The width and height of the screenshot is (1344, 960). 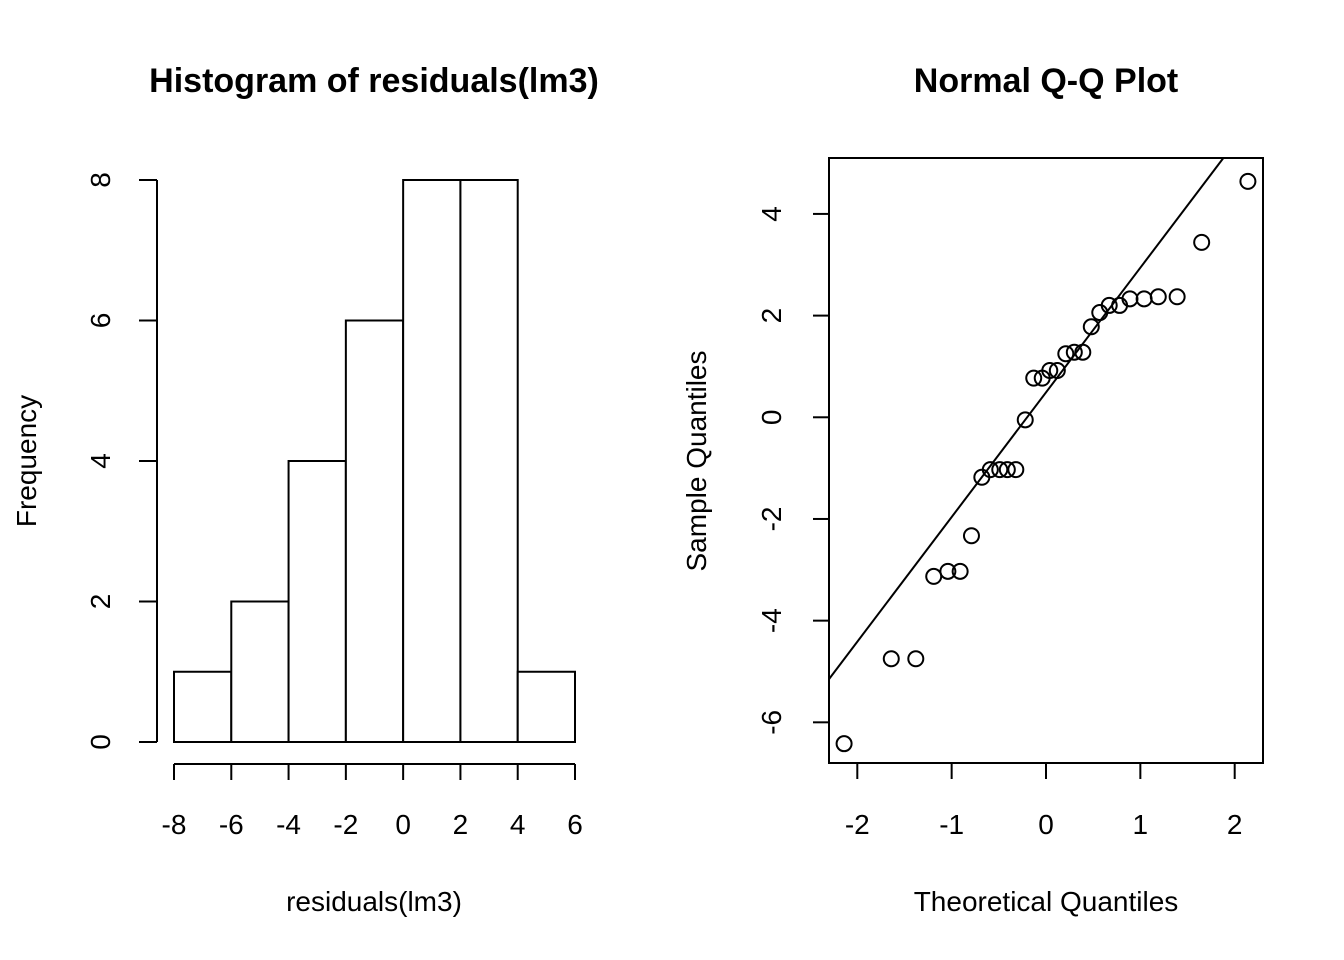 I want to click on histogram-x-tick-label: -6, so click(x=231, y=824).